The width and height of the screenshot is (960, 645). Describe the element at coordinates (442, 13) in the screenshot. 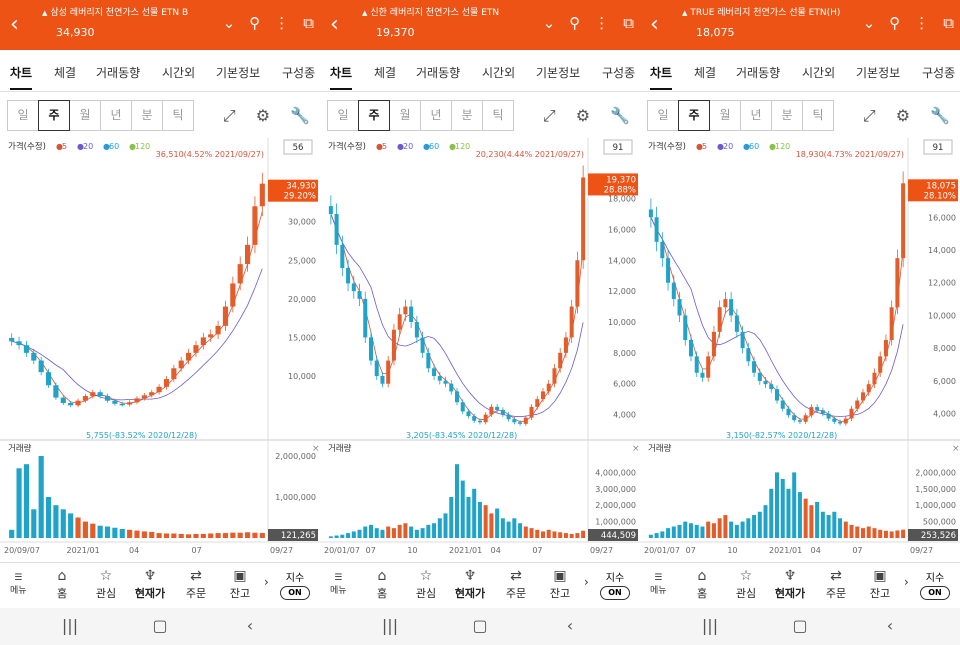

I see `stock-title: ▲ 신한 레버리지 천연가스 선물 ETN` at that location.